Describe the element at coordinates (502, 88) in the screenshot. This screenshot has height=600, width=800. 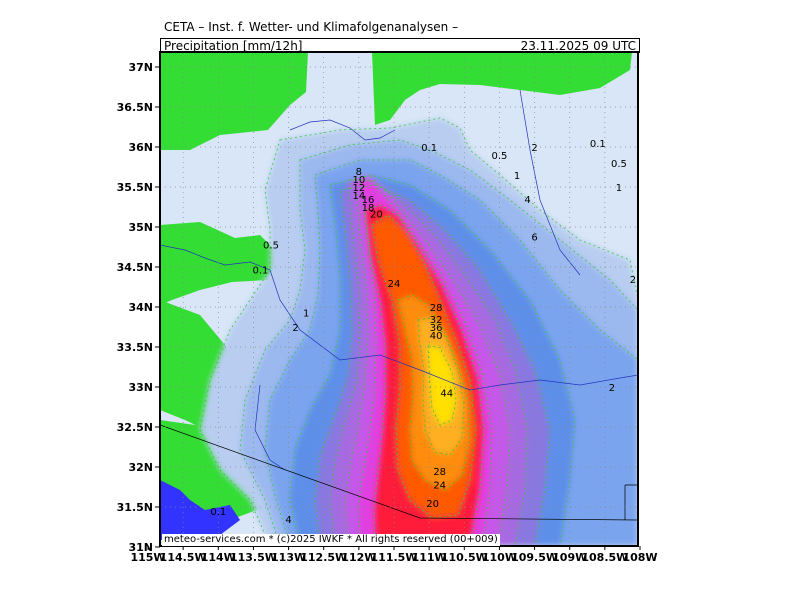
I see `land-north` at that location.